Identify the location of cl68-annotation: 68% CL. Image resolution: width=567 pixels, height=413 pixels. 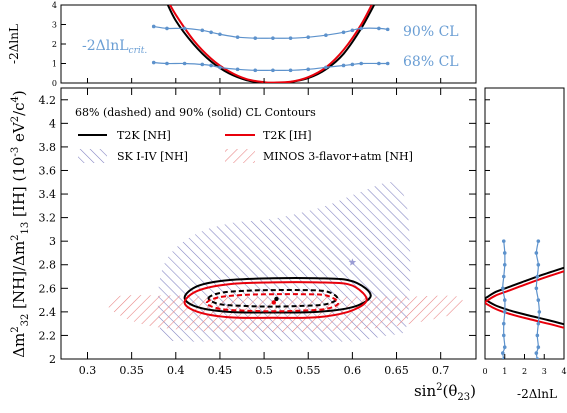
(431, 62).